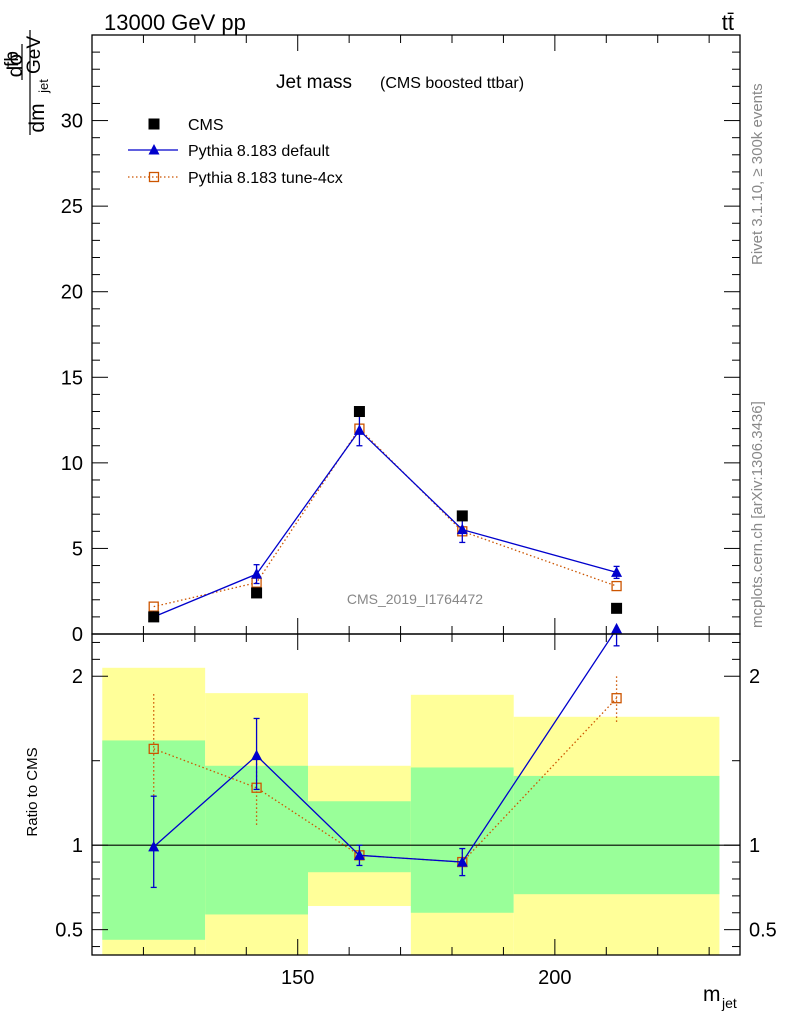 Image resolution: width=786 pixels, height=1024 pixels. Describe the element at coordinates (452, 83) in the screenshot. I see `chart-subtitle: (CMS boosted ttbar)` at that location.